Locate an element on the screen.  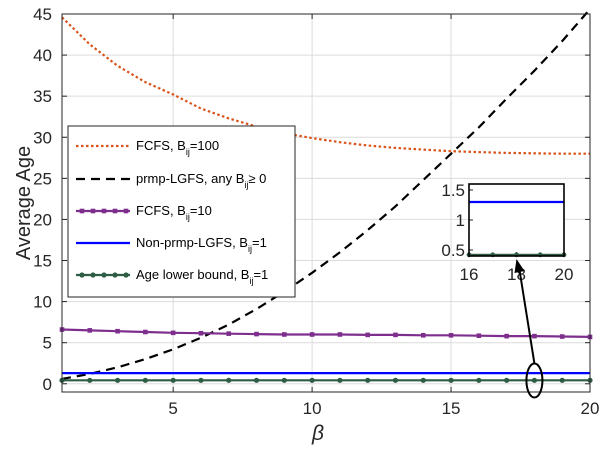
legend-label-fcfs10: FCFS, Bij=10 is located at coordinates (174, 212).